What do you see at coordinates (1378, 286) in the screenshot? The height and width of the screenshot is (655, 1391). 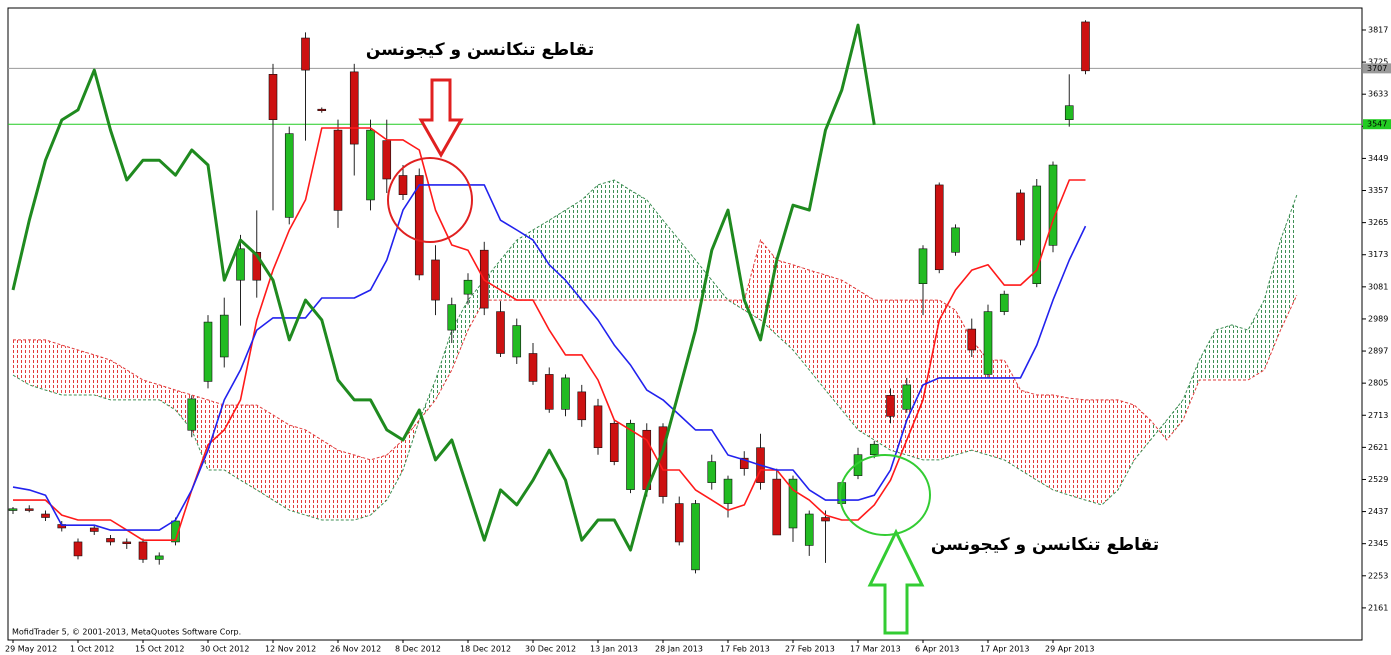 I see `y-tick-label: 3081` at bounding box center [1378, 286].